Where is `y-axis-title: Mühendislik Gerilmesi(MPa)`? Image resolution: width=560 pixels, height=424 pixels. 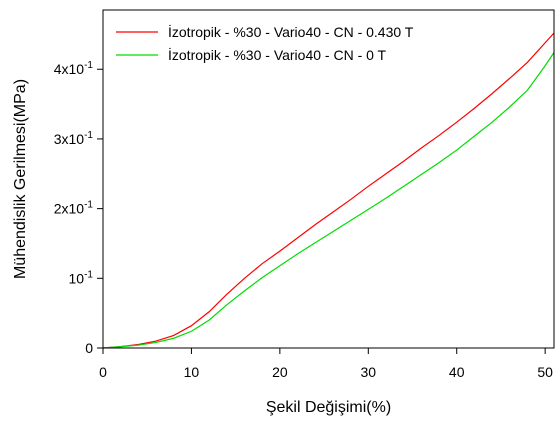
y-axis-title: Mühendislik Gerilmesi(MPa) is located at coordinates (20, 179).